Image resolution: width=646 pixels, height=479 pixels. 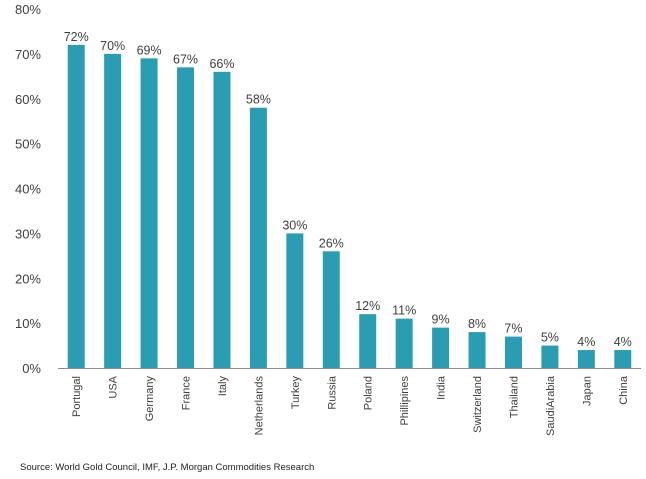 I want to click on category-label: Poland, so click(x=369, y=393).